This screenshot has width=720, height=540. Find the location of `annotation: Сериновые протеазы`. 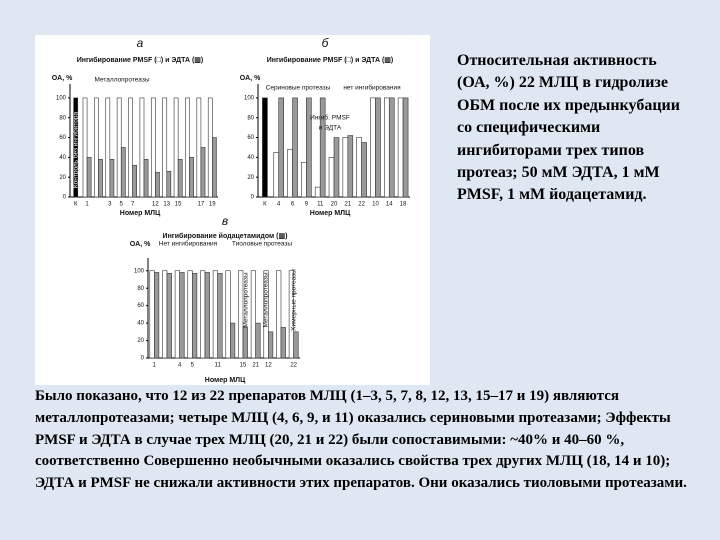

annotation: Сериновые протеазы is located at coordinates (298, 88).